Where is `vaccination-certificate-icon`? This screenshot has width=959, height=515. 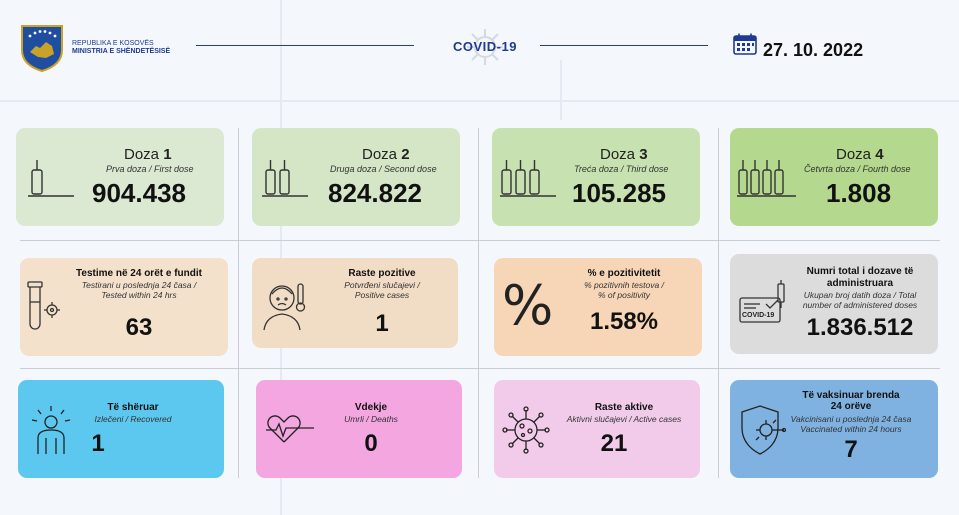 vaccination-certificate-icon is located at coordinates (762, 301).